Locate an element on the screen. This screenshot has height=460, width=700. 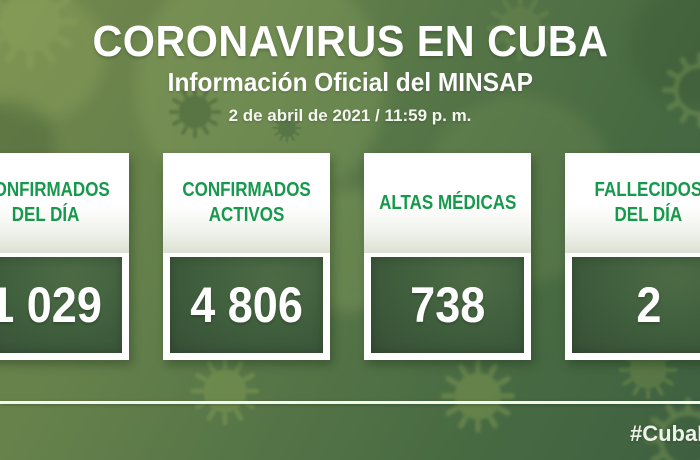
stat-label: FALLECIDOS DEL DÍA is located at coordinates (647, 203).